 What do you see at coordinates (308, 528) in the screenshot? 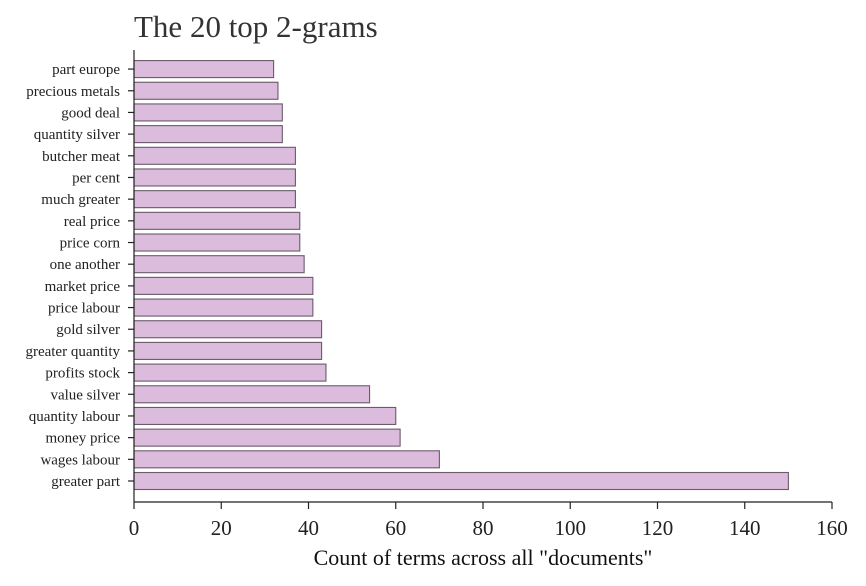
I see `x-tick-label: 40` at bounding box center [308, 528].